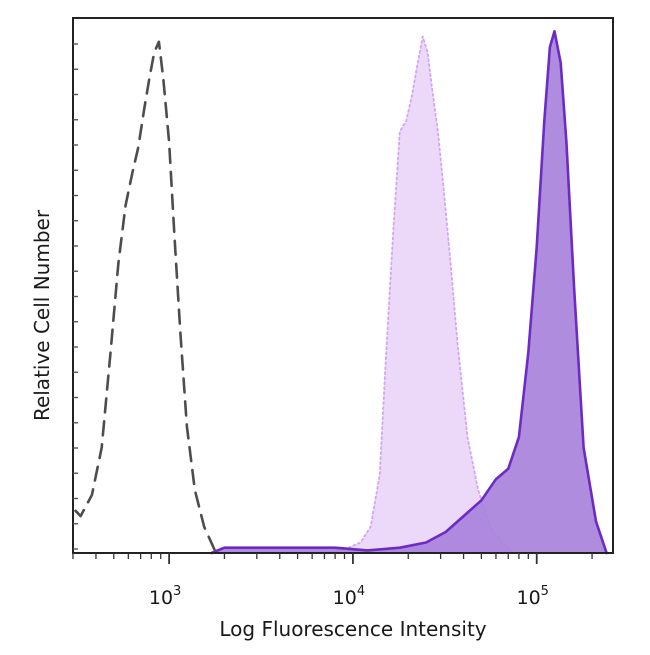  What do you see at coordinates (332, 558) in the screenshot?
I see `x-tick-marks` at bounding box center [332, 558].